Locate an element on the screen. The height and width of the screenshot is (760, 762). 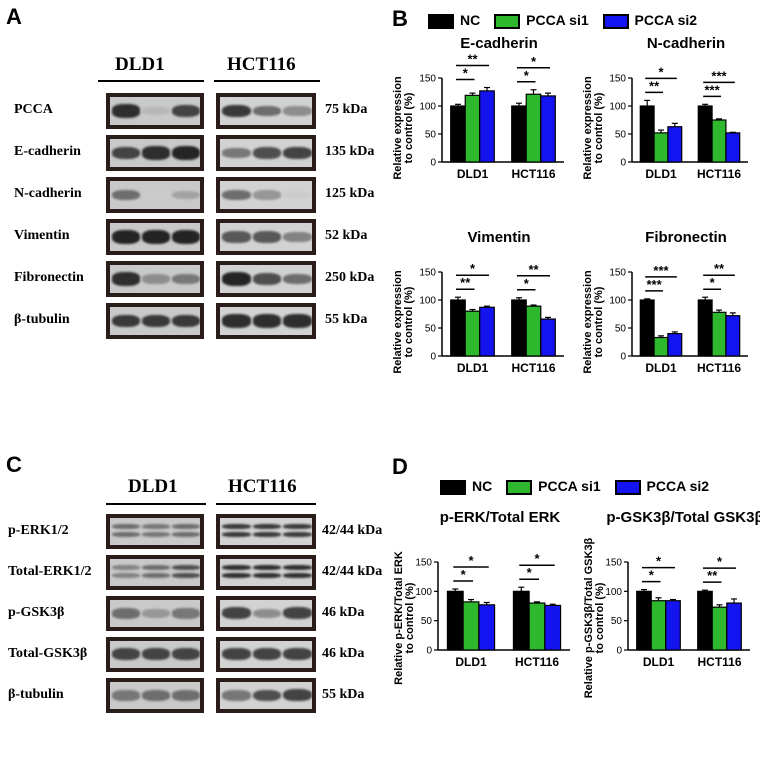
chart-title: p-ERK/Total ERK is located at coordinates (500, 517).